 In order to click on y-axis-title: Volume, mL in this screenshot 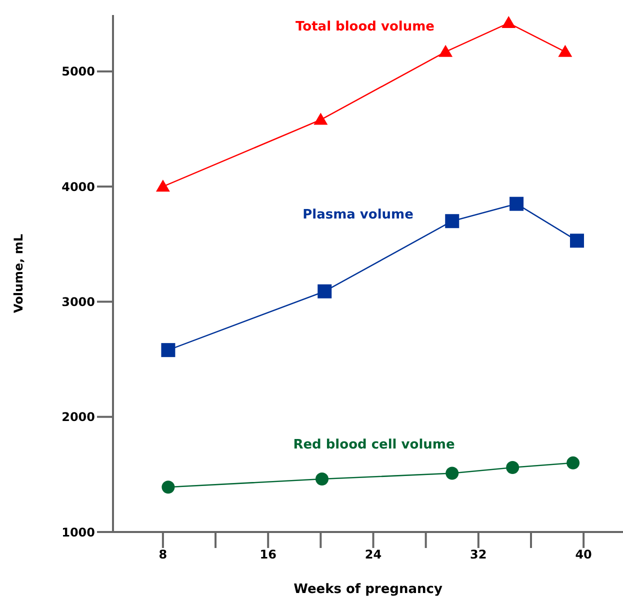, I will do `click(18, 274)`.